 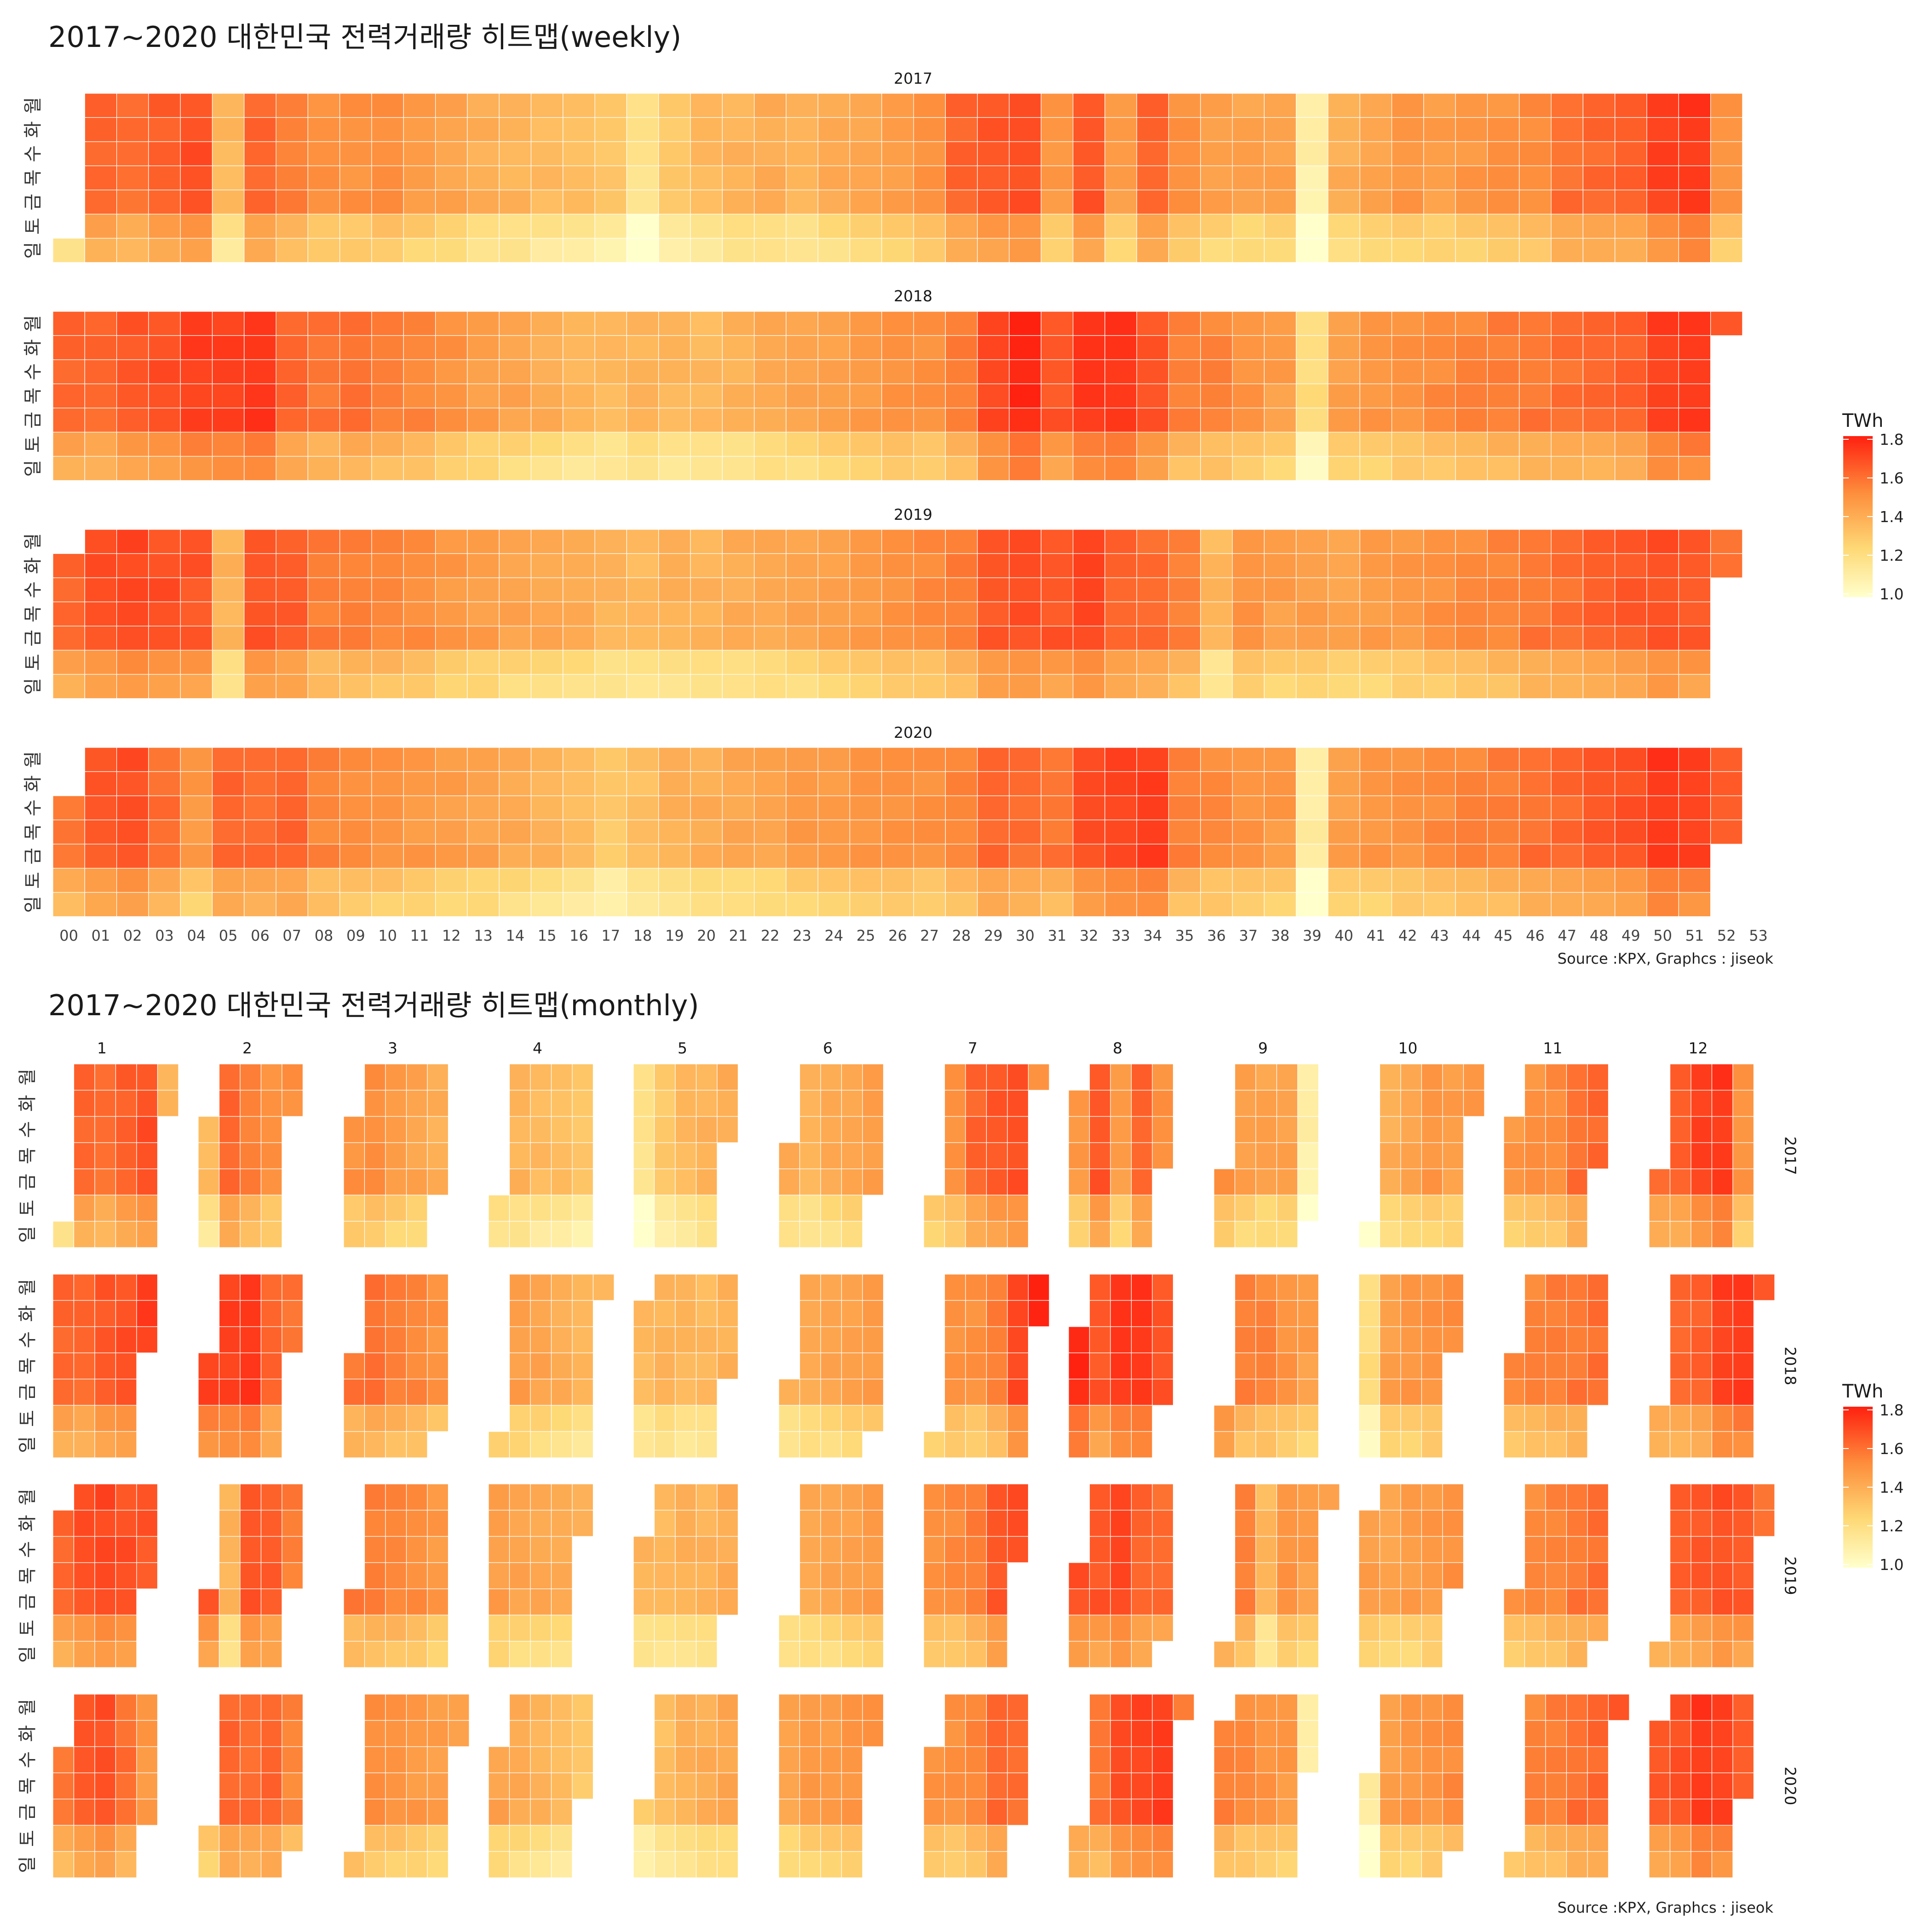 I want to click on week-tick-label: 50, so click(x=1662, y=935).